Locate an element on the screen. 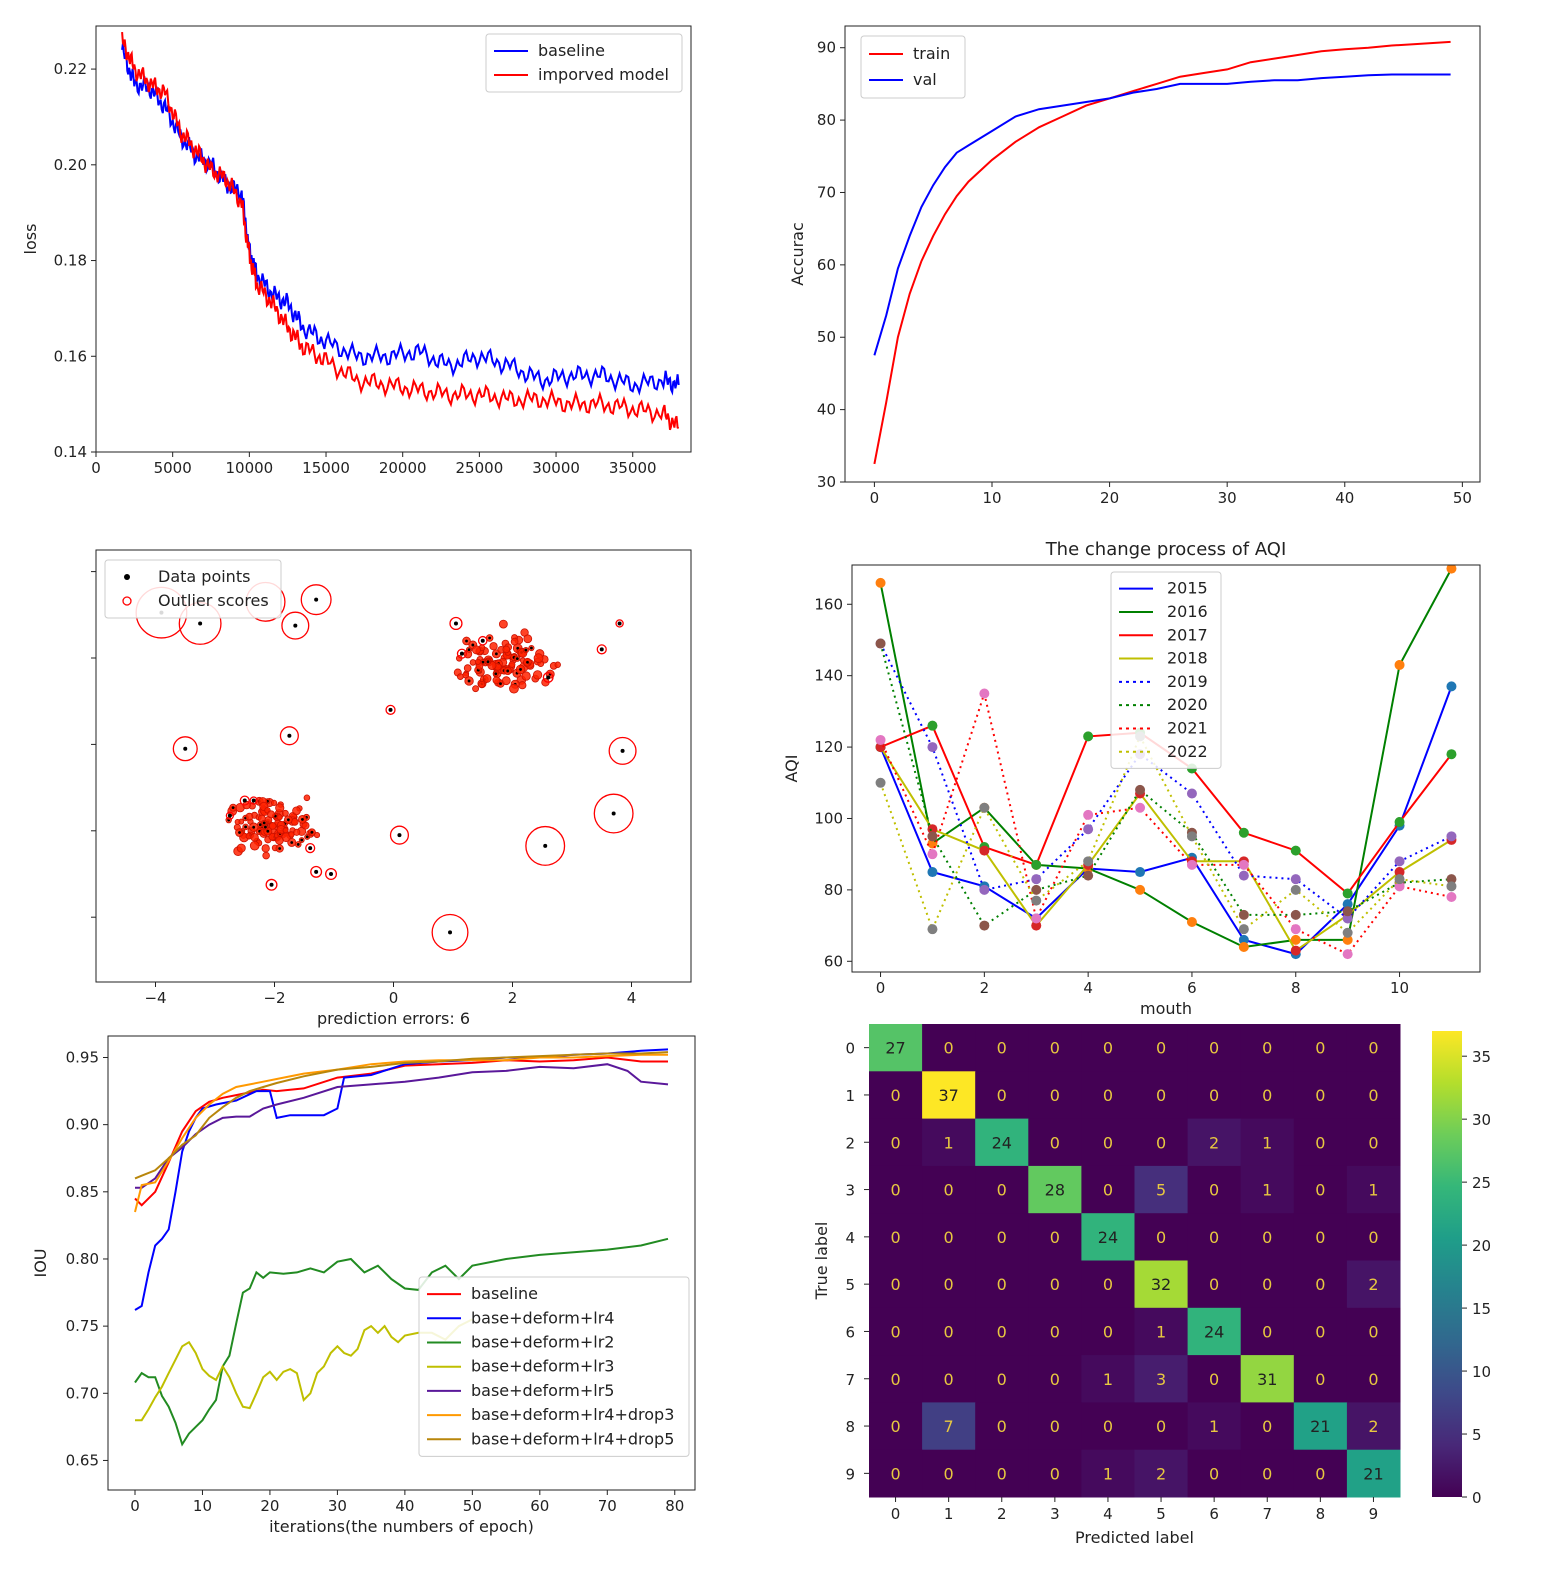 The height and width of the screenshot is (1572, 1562). x-tick-label: 7 is located at coordinates (1267, 1514).